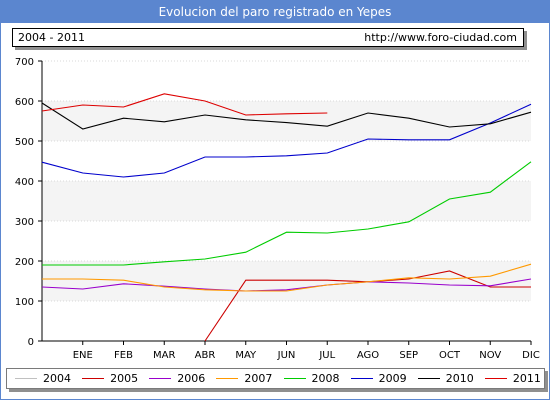 The width and height of the screenshot is (550, 400). Describe the element at coordinates (275, 378) in the screenshot. I see `legend: 2004 2005 2006 2007 2008 2009 2010 2011` at that location.